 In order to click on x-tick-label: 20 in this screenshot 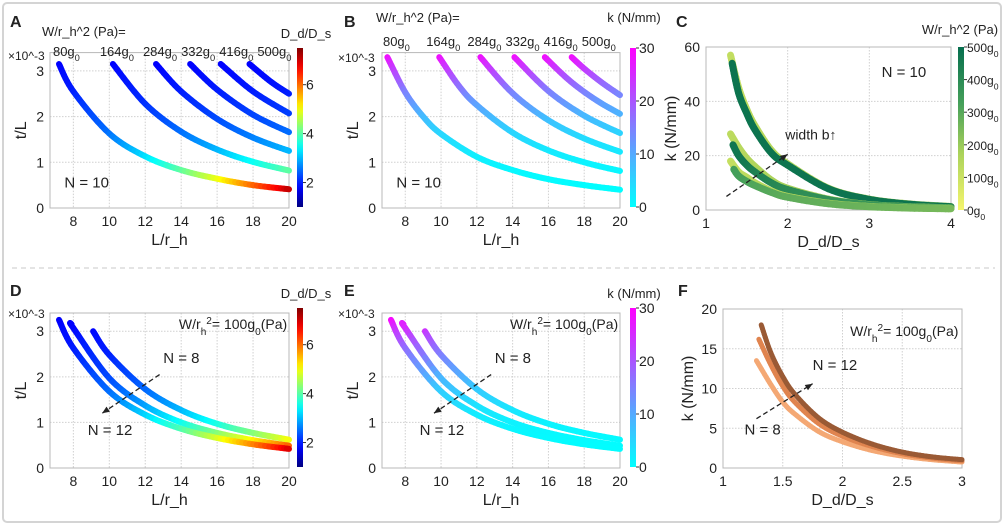, I will do `click(620, 221)`.